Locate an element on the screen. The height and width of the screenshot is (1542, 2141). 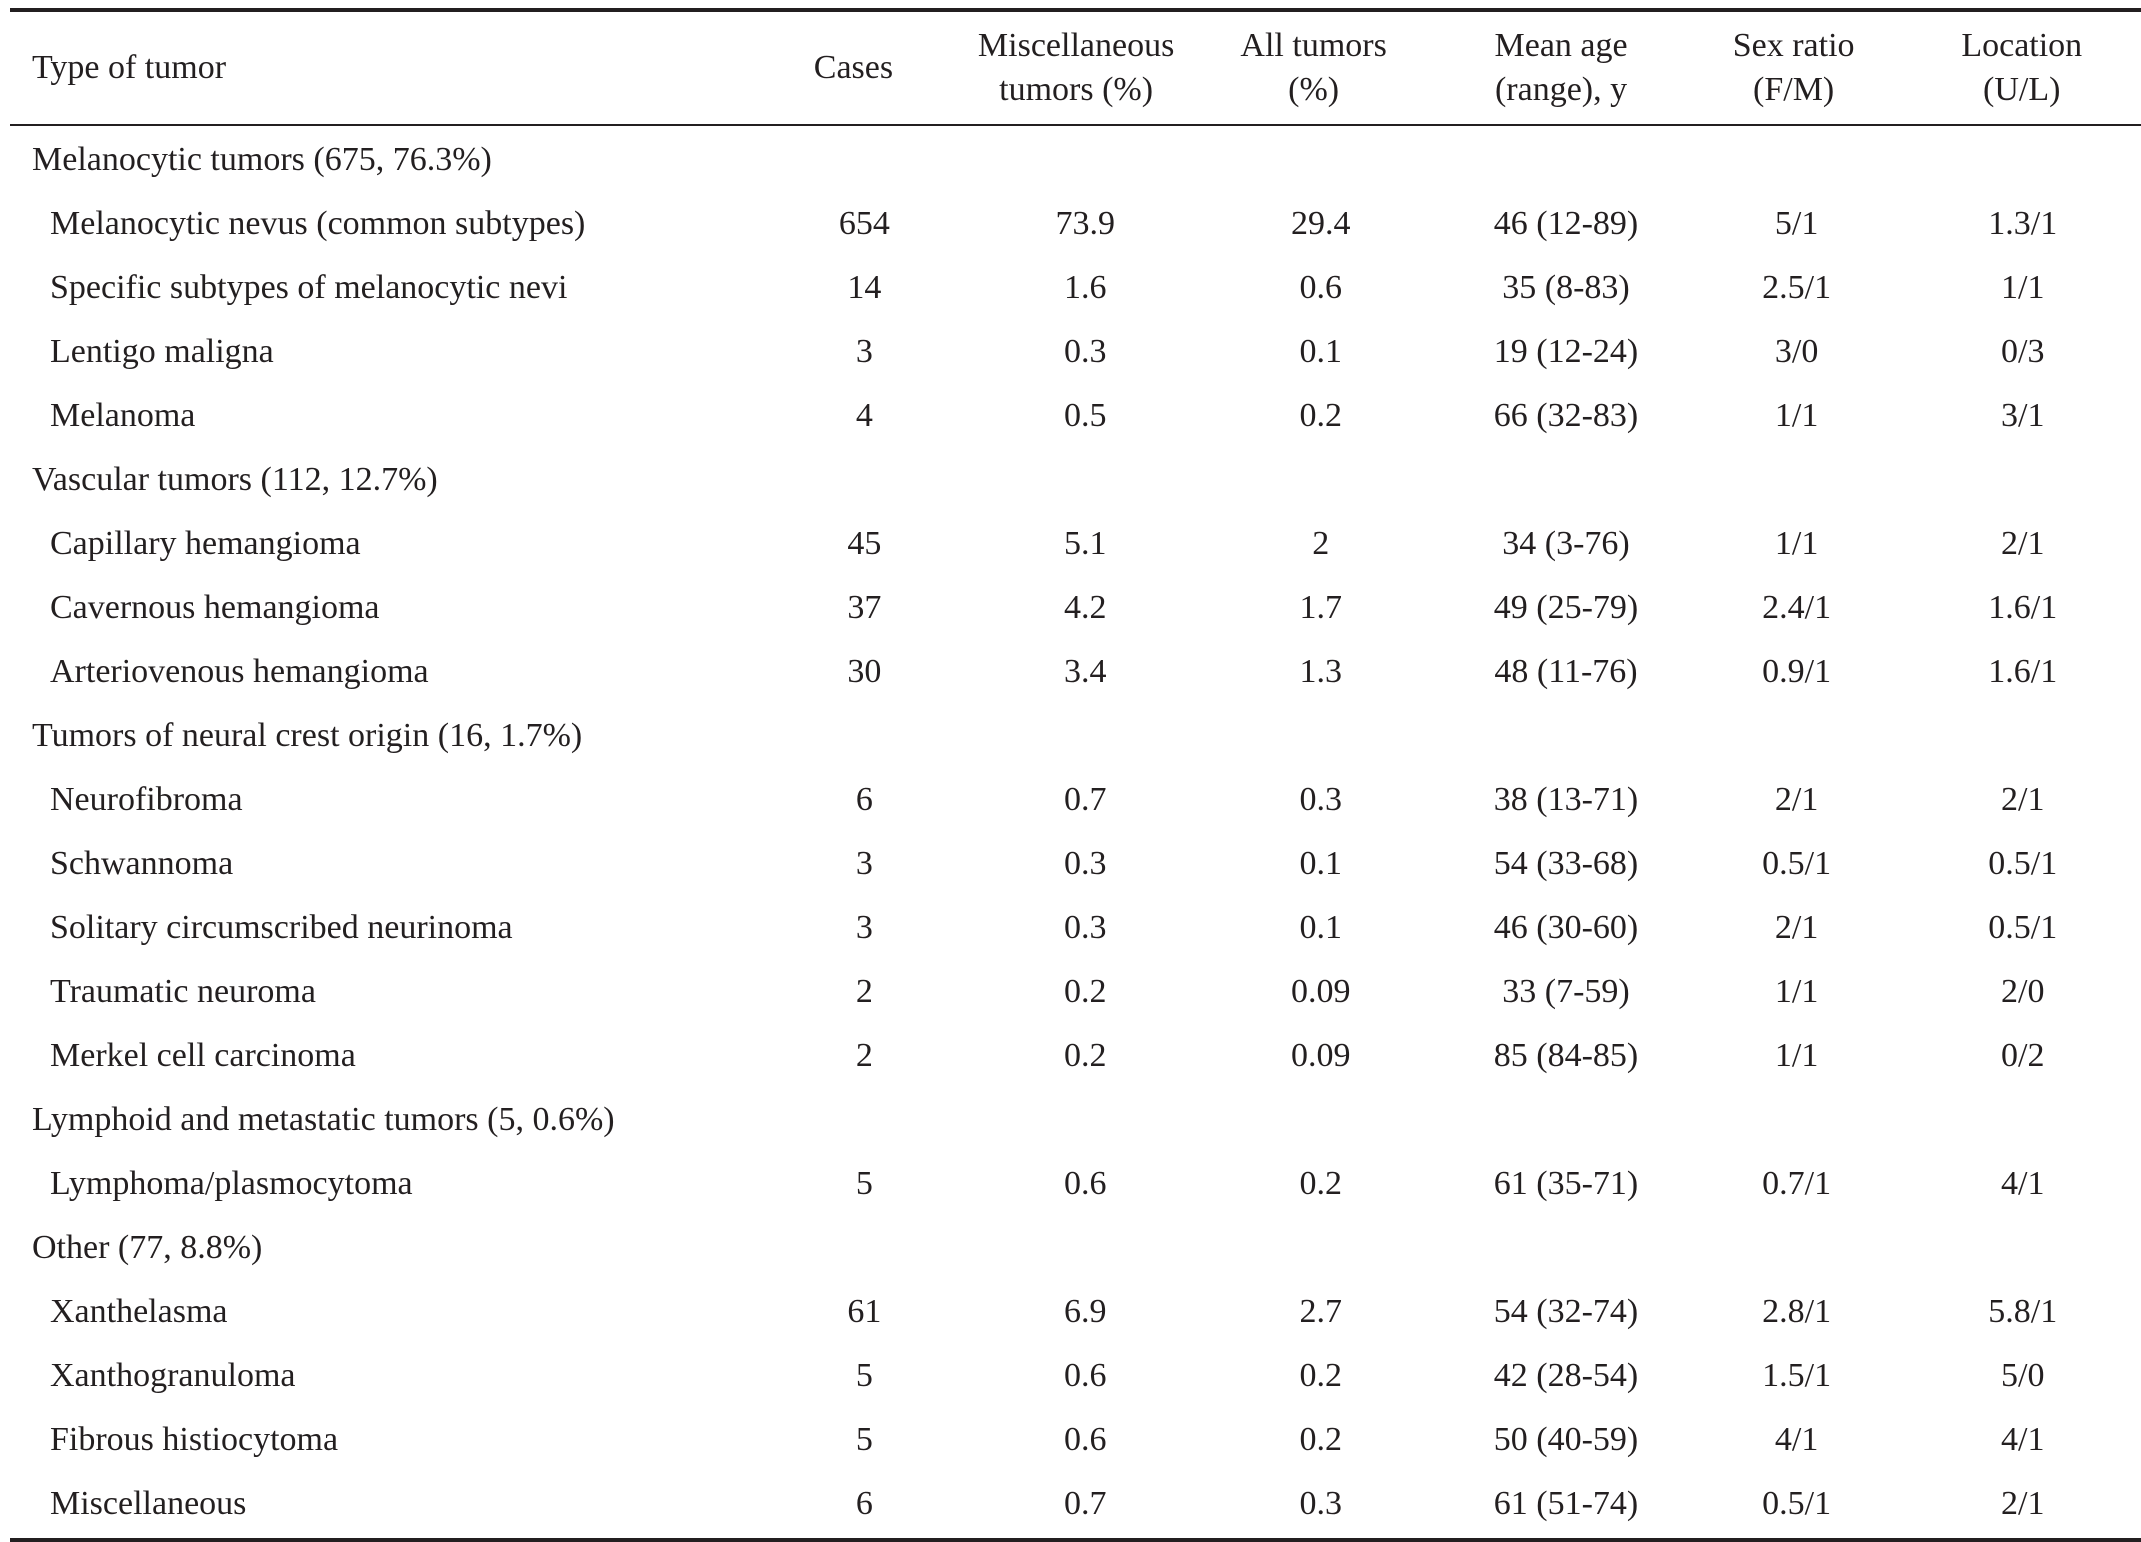
header-all-line2: (%) is located at coordinates (1313, 90).